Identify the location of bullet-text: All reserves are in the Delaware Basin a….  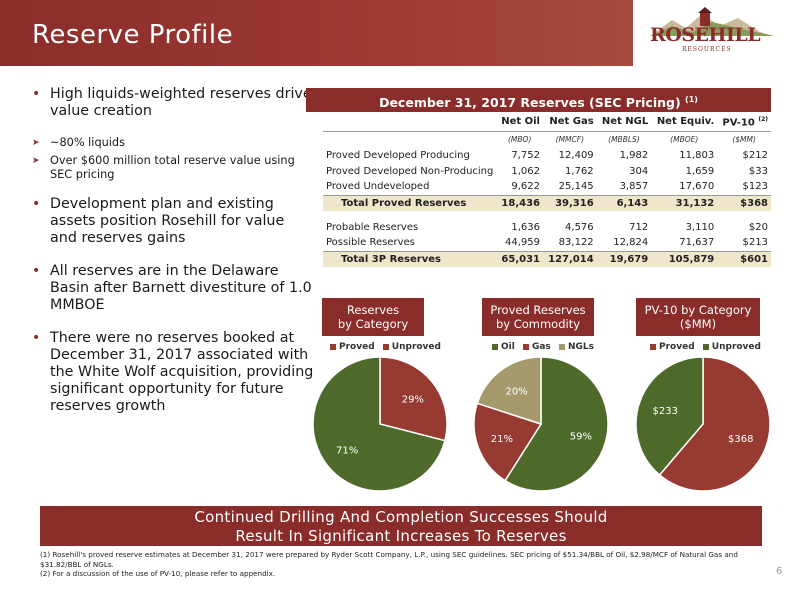
(181, 288).